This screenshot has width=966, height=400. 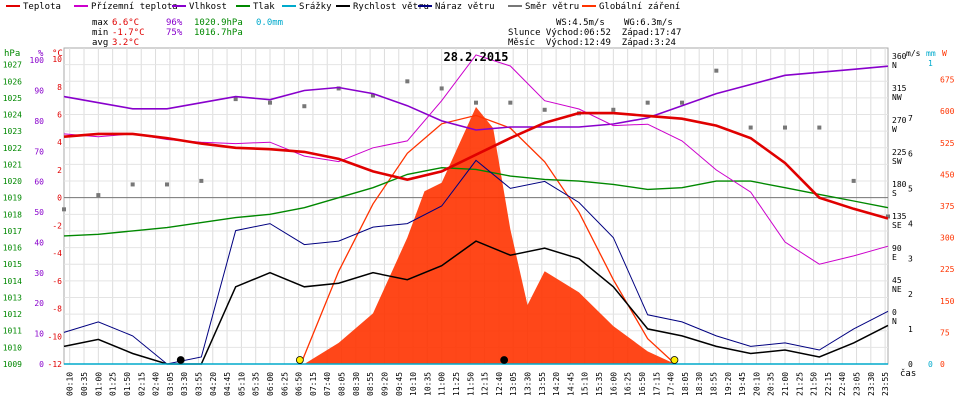 What do you see at coordinates (674, 360) in the screenshot?
I see `sun-marker` at bounding box center [674, 360].